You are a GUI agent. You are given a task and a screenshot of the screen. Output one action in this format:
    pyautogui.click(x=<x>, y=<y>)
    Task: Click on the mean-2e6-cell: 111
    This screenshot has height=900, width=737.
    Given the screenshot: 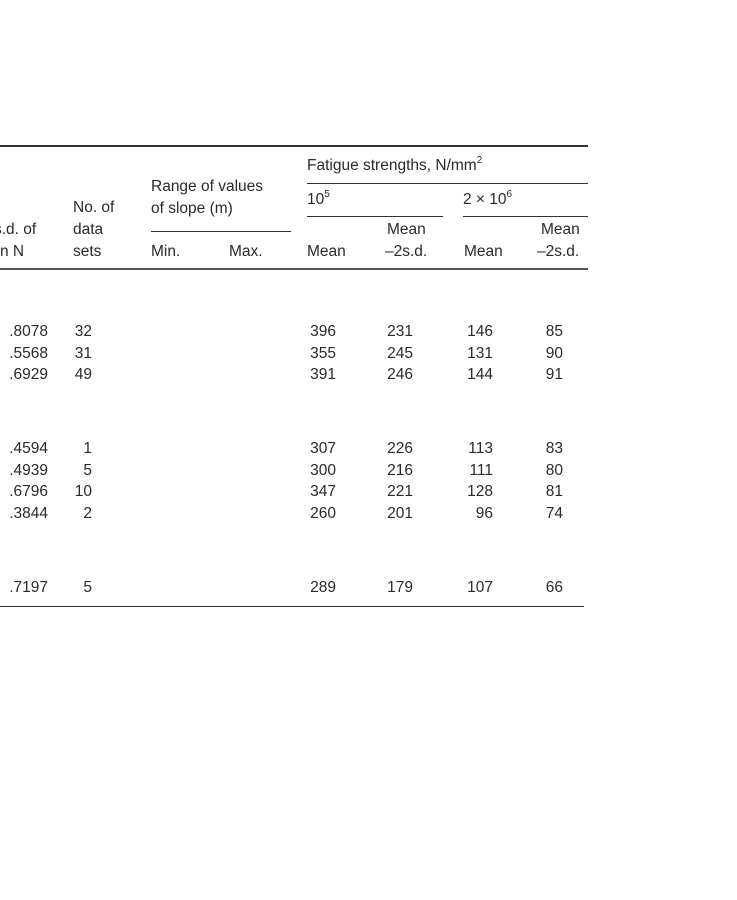 What is the action you would take?
    pyautogui.click(x=481, y=470)
    